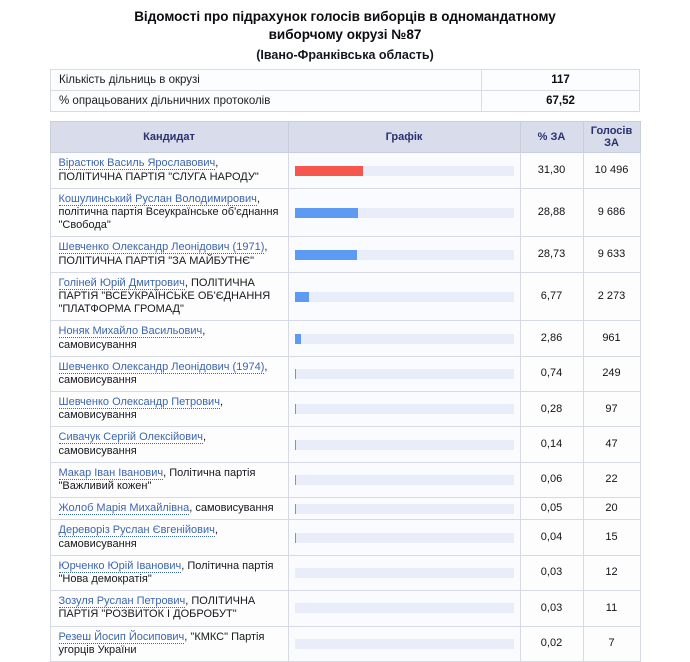 The width and height of the screenshot is (690, 662). Describe the element at coordinates (139, 402) in the screenshot. I see `candidate-name-link: Шевченко Олександр Петрович` at that location.